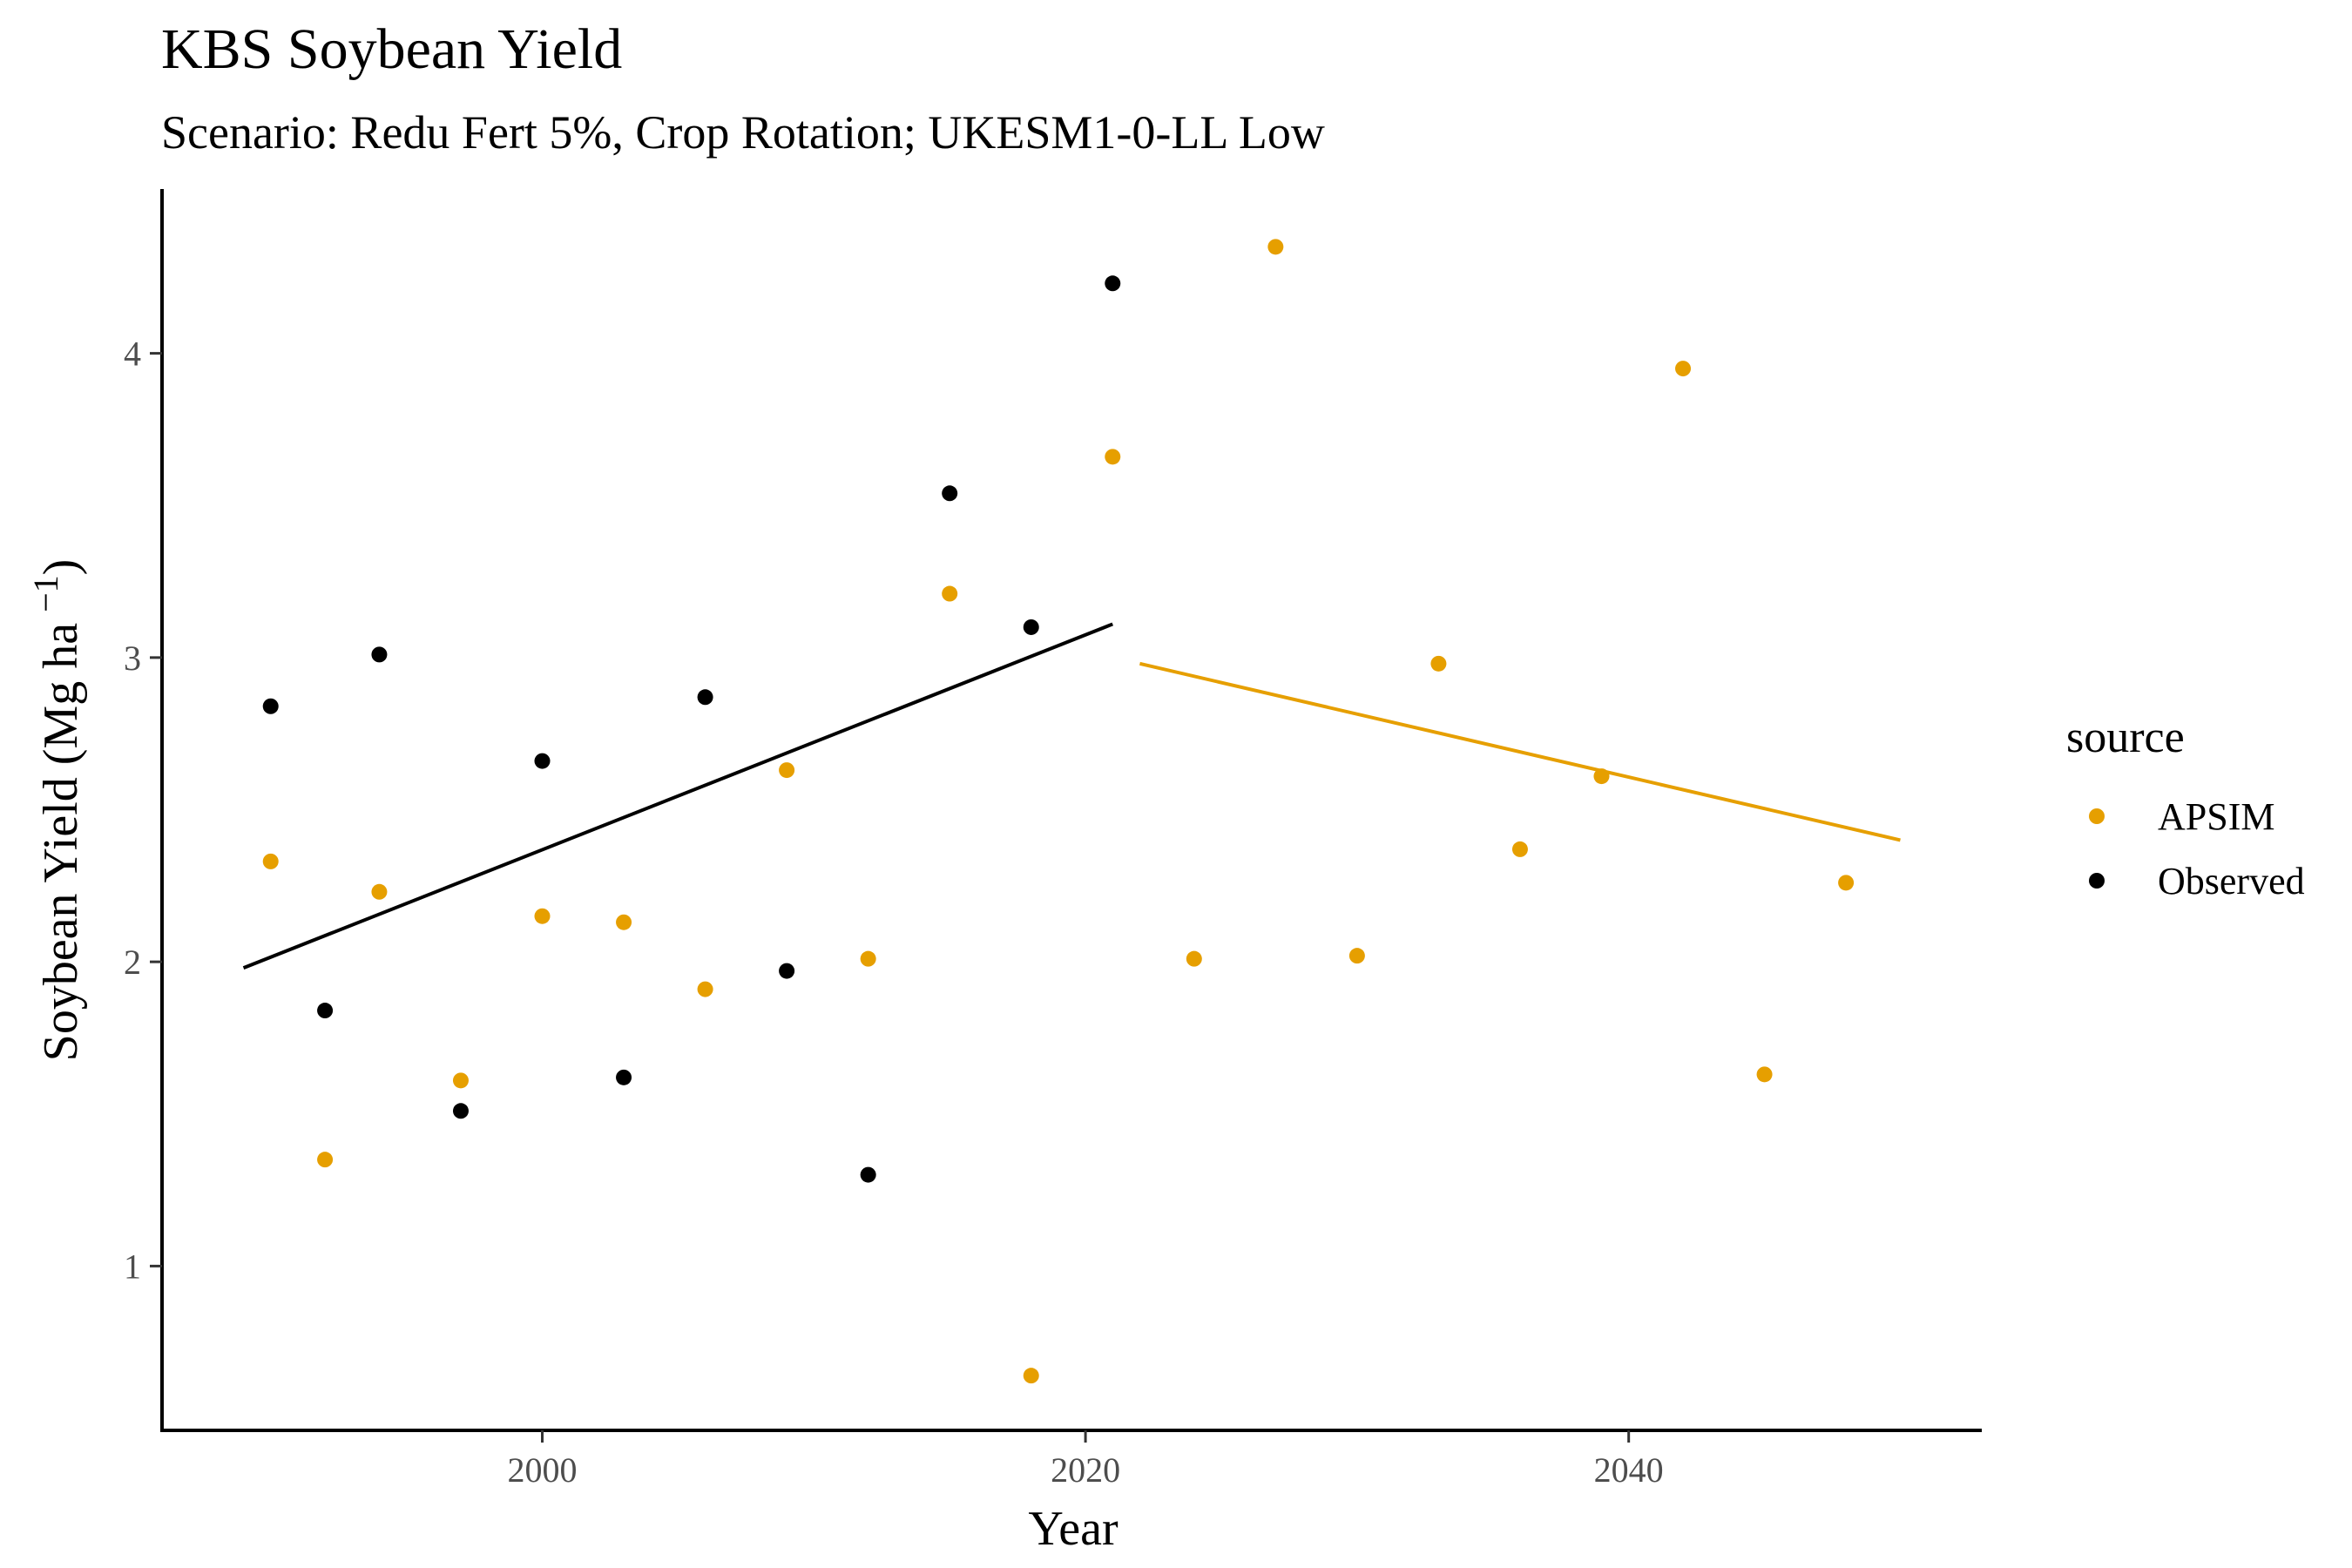  Describe the element at coordinates (460, 1111) in the screenshot. I see `point-observed-1997` at that location.